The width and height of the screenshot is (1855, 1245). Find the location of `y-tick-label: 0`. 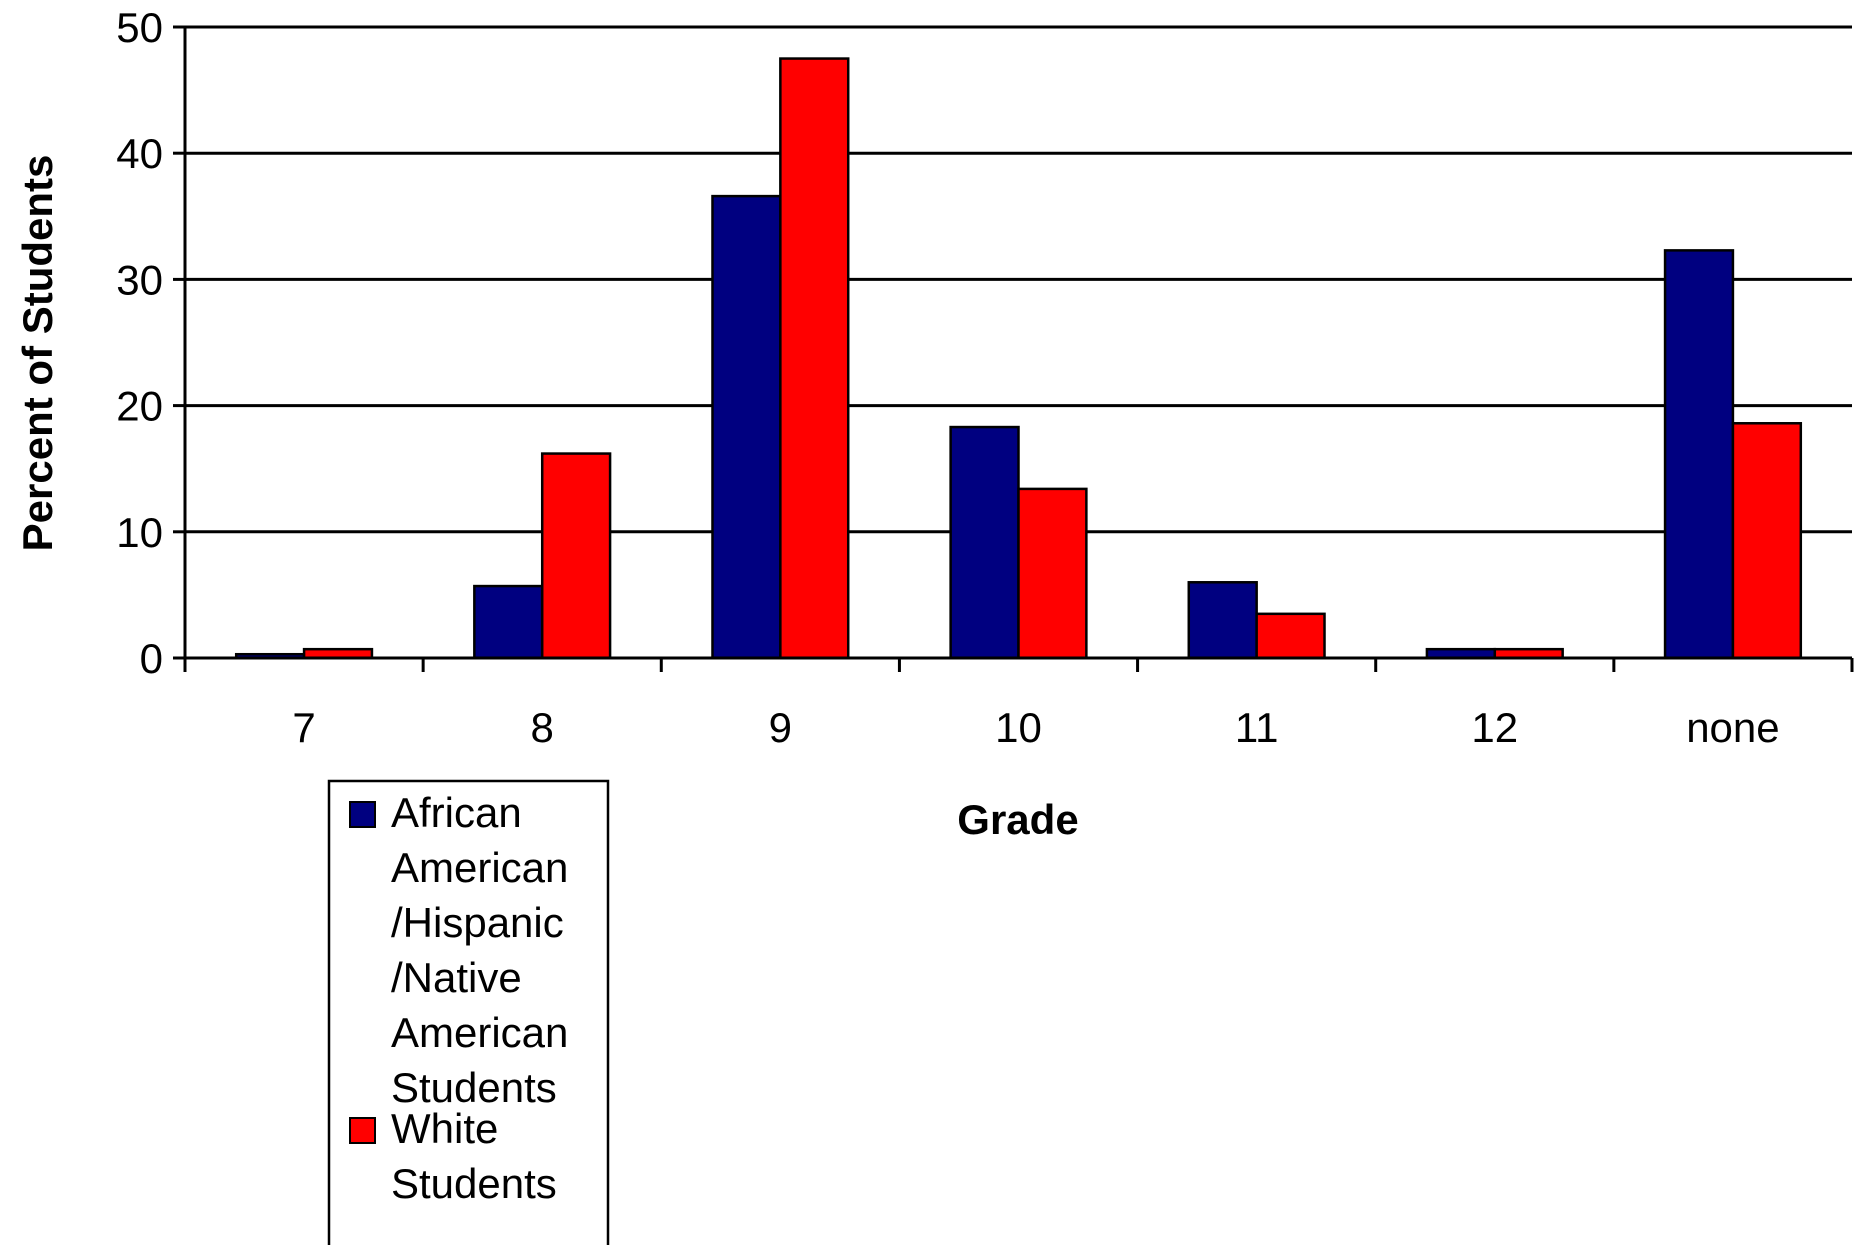

y-tick-label: 0 is located at coordinates (151, 658).